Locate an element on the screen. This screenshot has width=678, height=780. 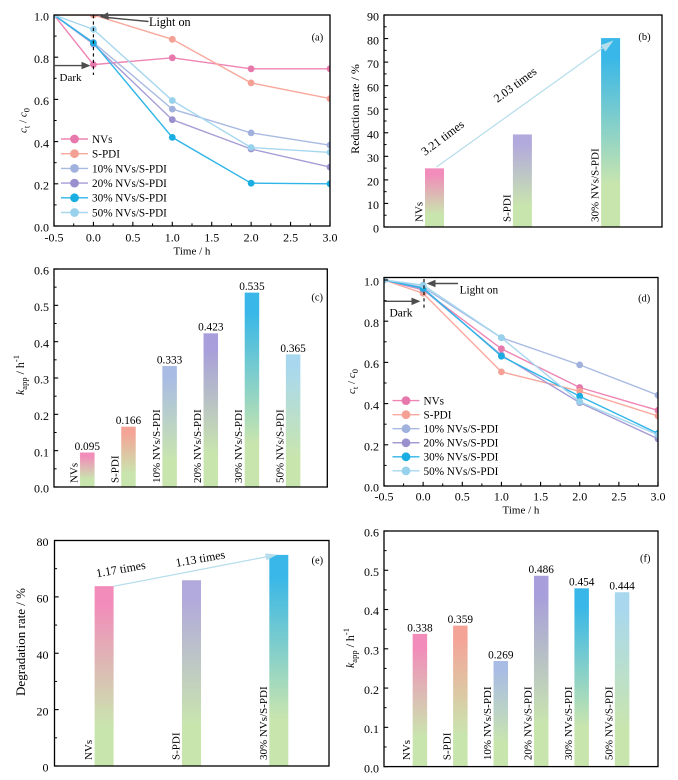
svg-text: (c) is located at coordinates (317, 298).